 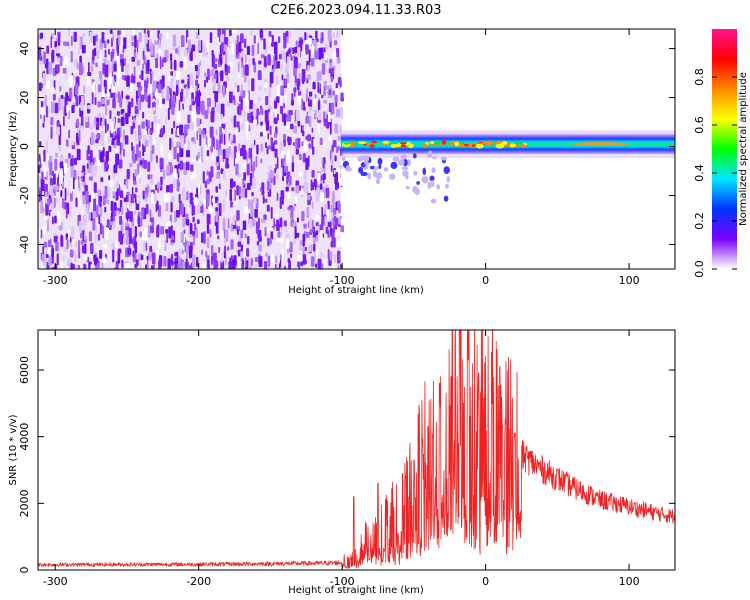 I want to click on snr-y-tick-label: 4000, so click(x=24, y=437).